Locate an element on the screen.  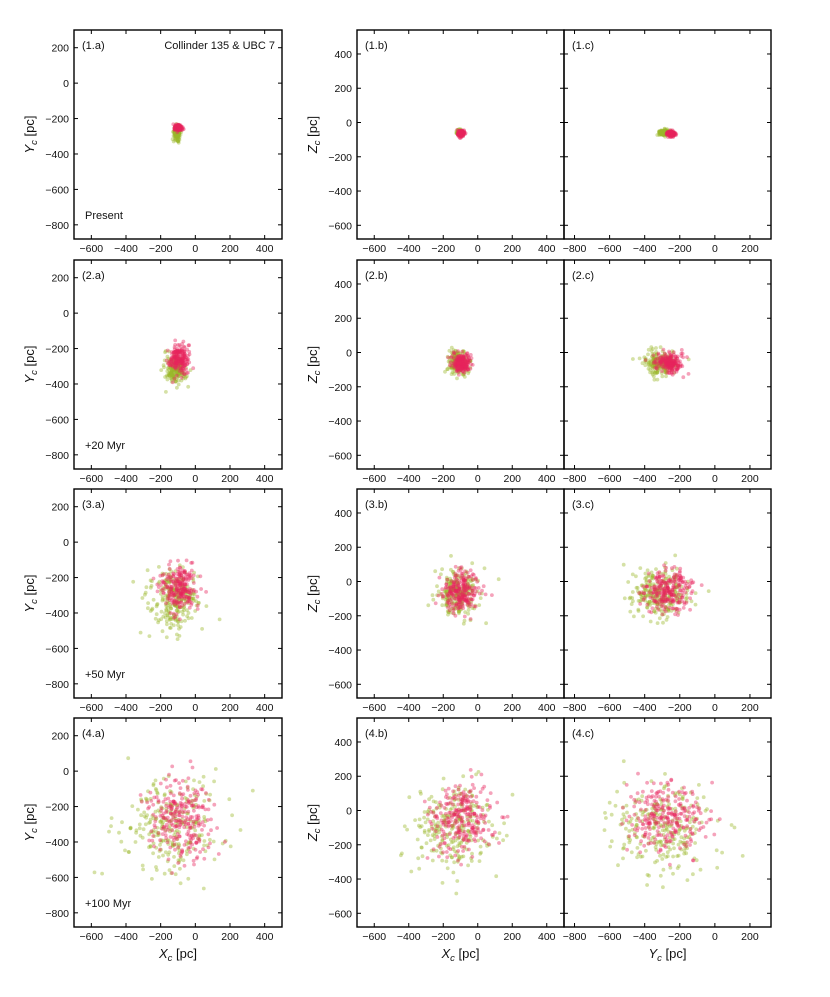
points is located at coordinates (673, 824).